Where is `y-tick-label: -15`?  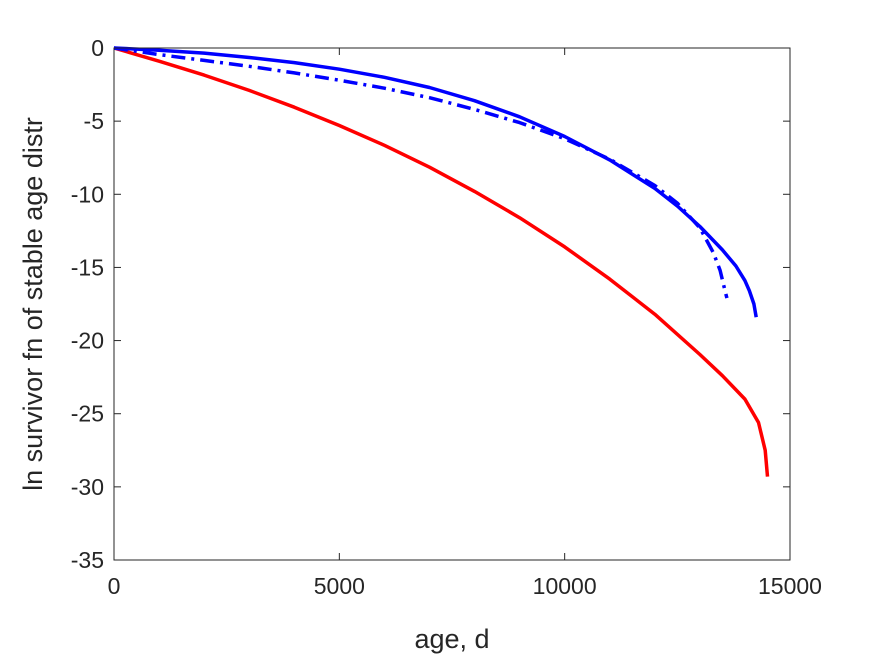
y-tick-label: -15 is located at coordinates (87, 267).